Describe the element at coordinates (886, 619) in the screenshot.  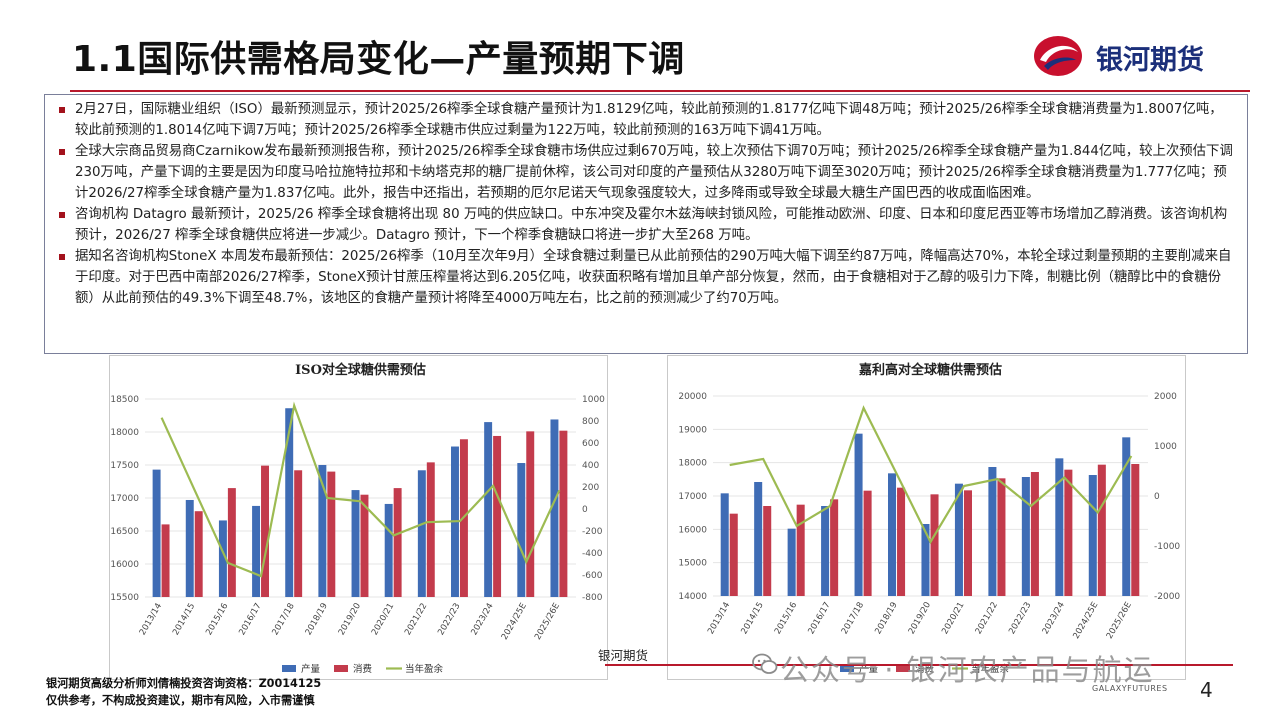
I see `x-tick-label: 2018/19` at that location.